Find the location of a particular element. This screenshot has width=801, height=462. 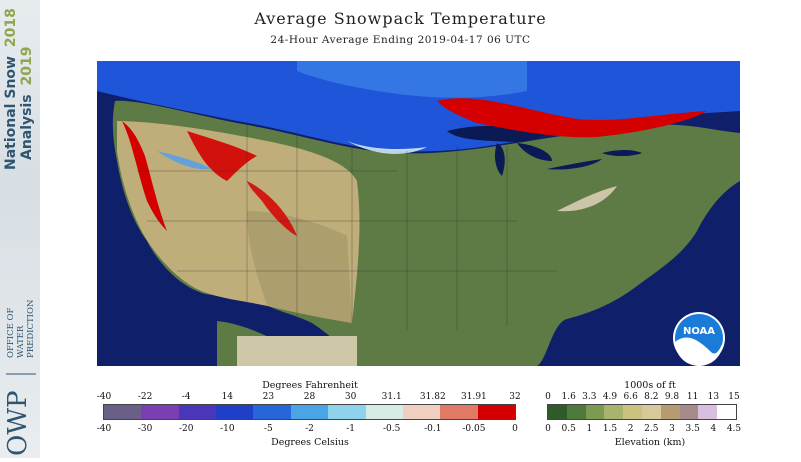

elevation-km-tick: 0 is located at coordinates (548, 429).